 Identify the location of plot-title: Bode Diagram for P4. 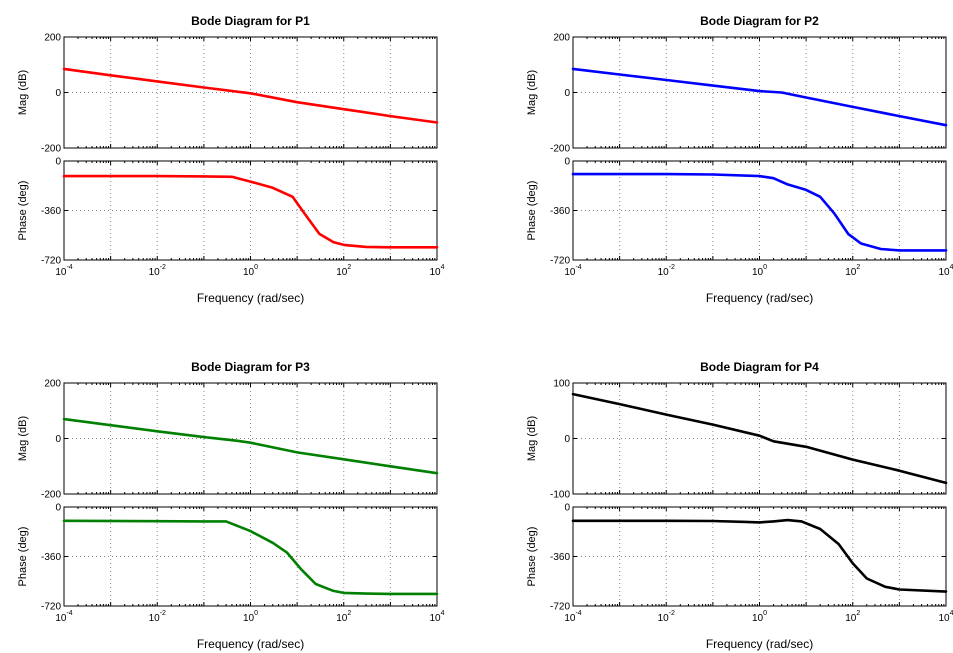
(759, 367).